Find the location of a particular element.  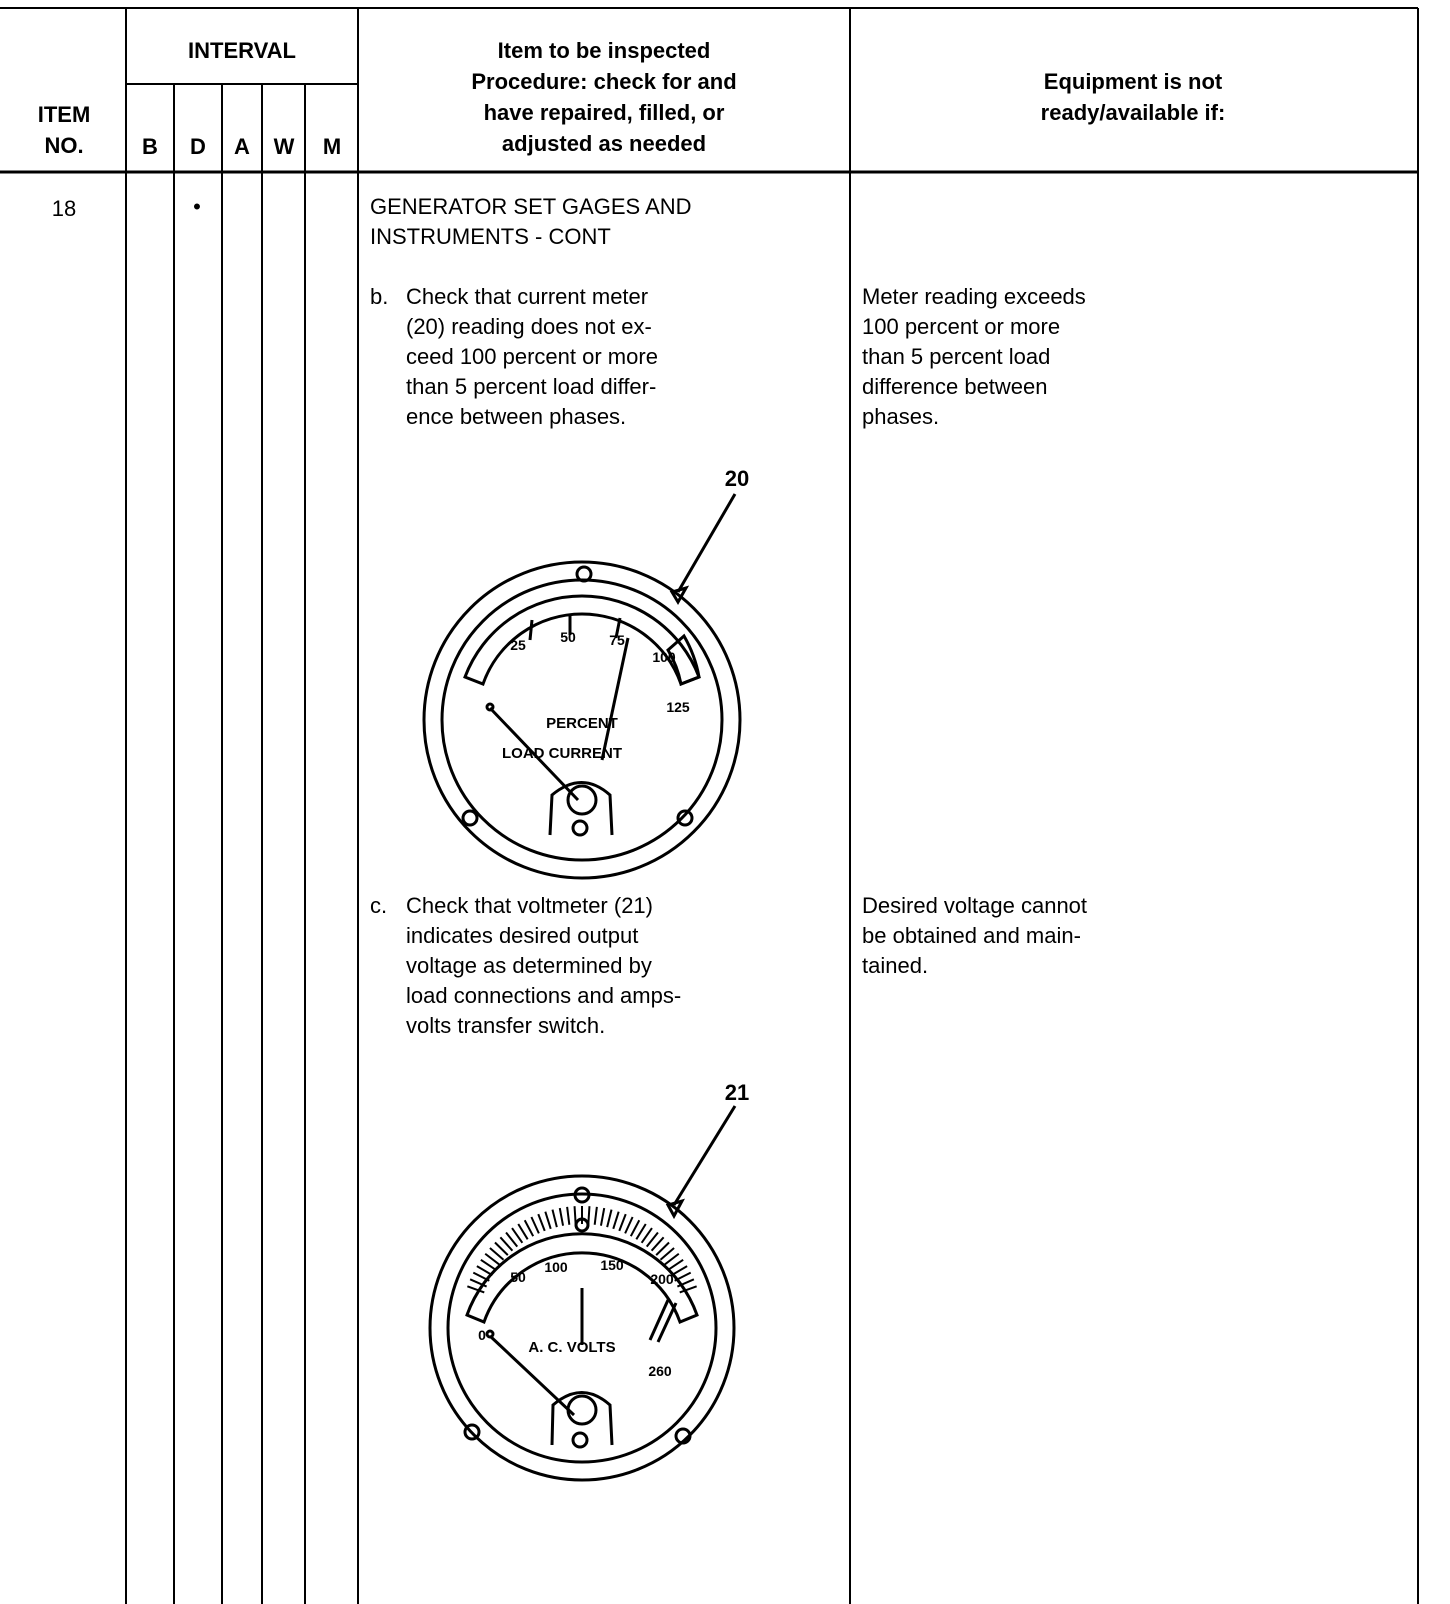

not-ready-header: Equipment is not is located at coordinates (1133, 81).